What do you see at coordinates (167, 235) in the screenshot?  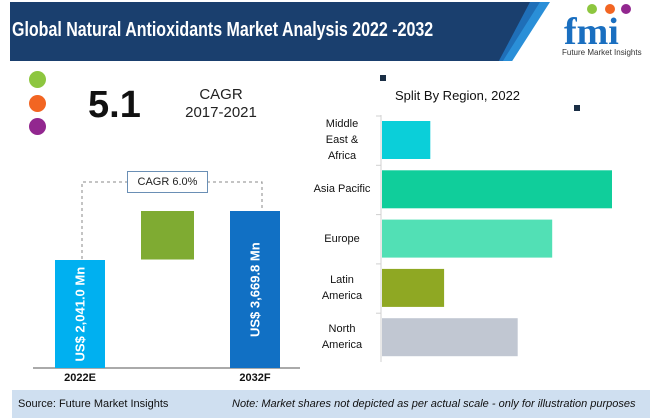 I see `increment-block` at bounding box center [167, 235].